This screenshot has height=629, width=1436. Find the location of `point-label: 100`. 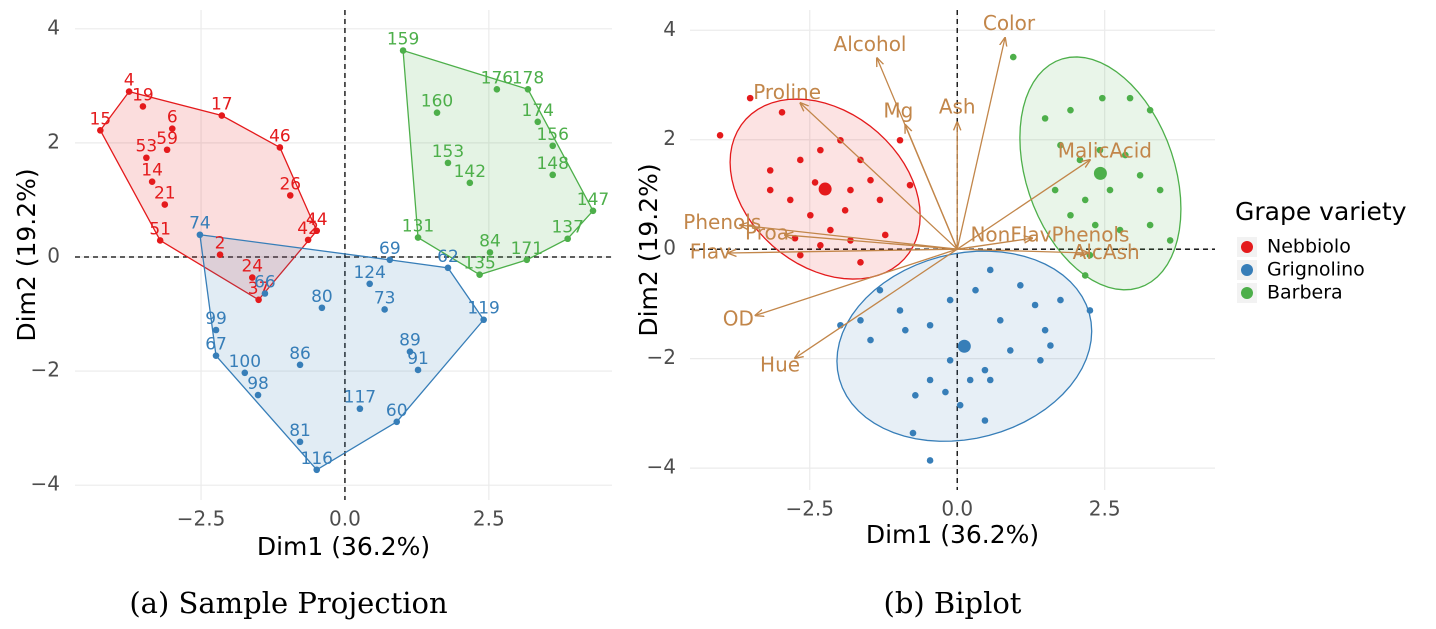

point-label: 100 is located at coordinates (245, 362).